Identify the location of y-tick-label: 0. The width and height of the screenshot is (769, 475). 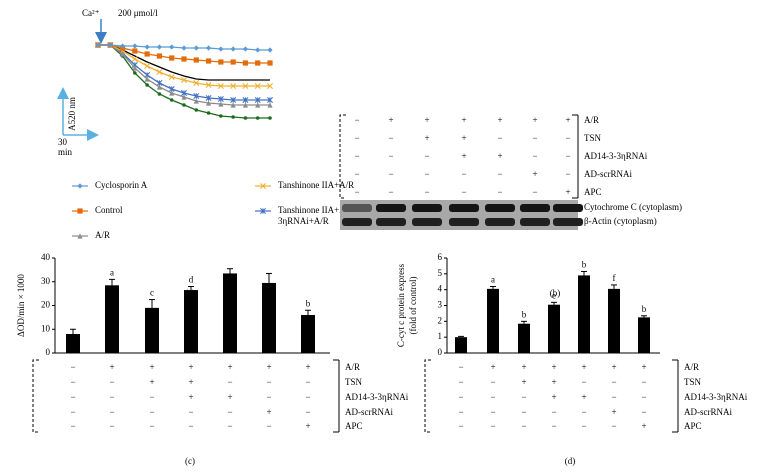
(48, 352).